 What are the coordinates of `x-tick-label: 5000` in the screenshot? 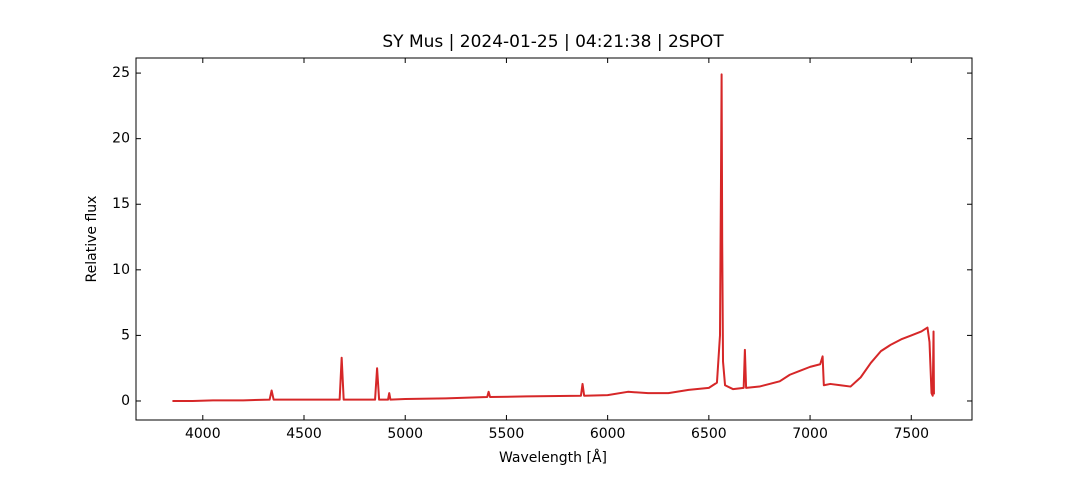 It's located at (405, 434).